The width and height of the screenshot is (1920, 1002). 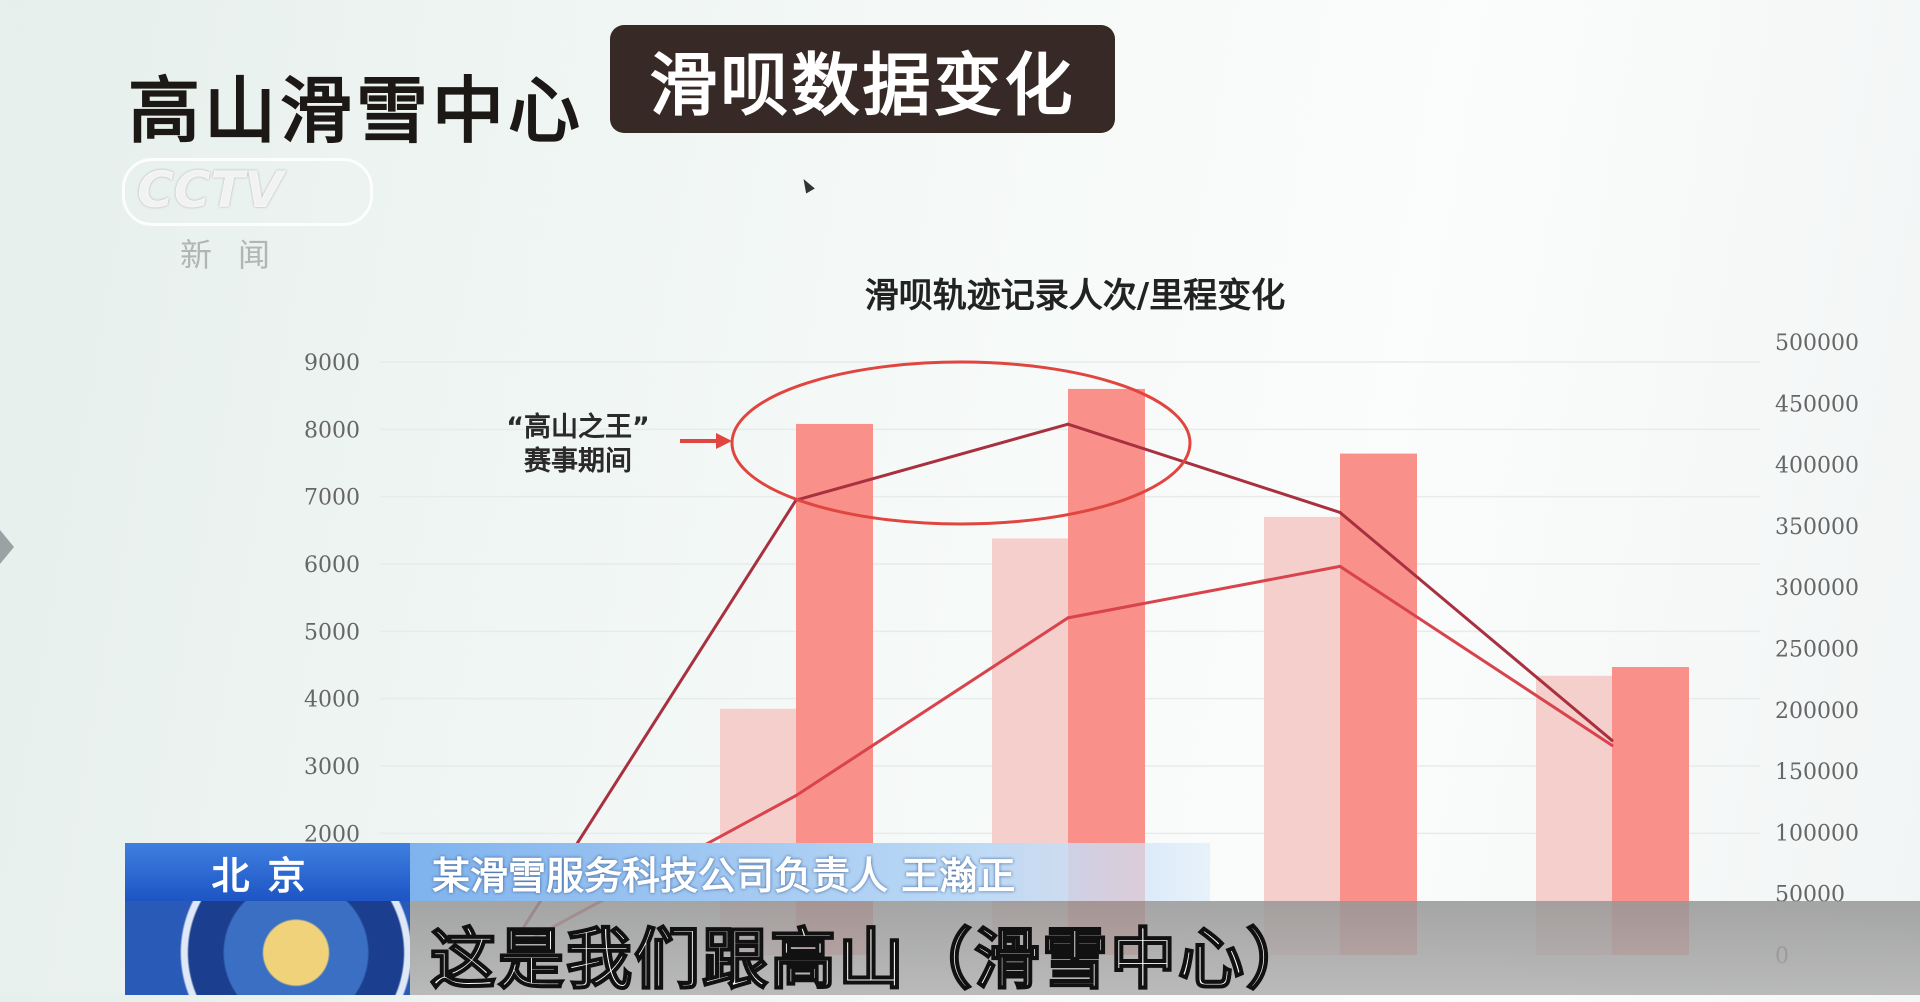 What do you see at coordinates (238, 255) in the screenshot?
I see `cctv-logo-sub: 新闻` at bounding box center [238, 255].